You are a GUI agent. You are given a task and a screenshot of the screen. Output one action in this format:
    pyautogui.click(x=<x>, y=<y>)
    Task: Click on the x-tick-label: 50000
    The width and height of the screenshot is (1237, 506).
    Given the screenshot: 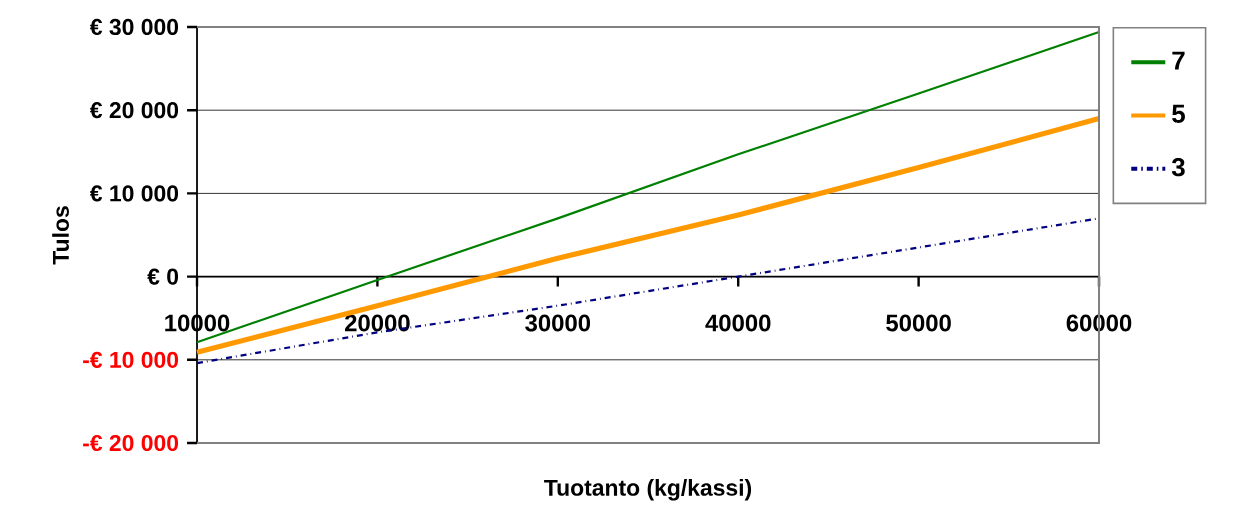 What is the action you would take?
    pyautogui.click(x=918, y=323)
    